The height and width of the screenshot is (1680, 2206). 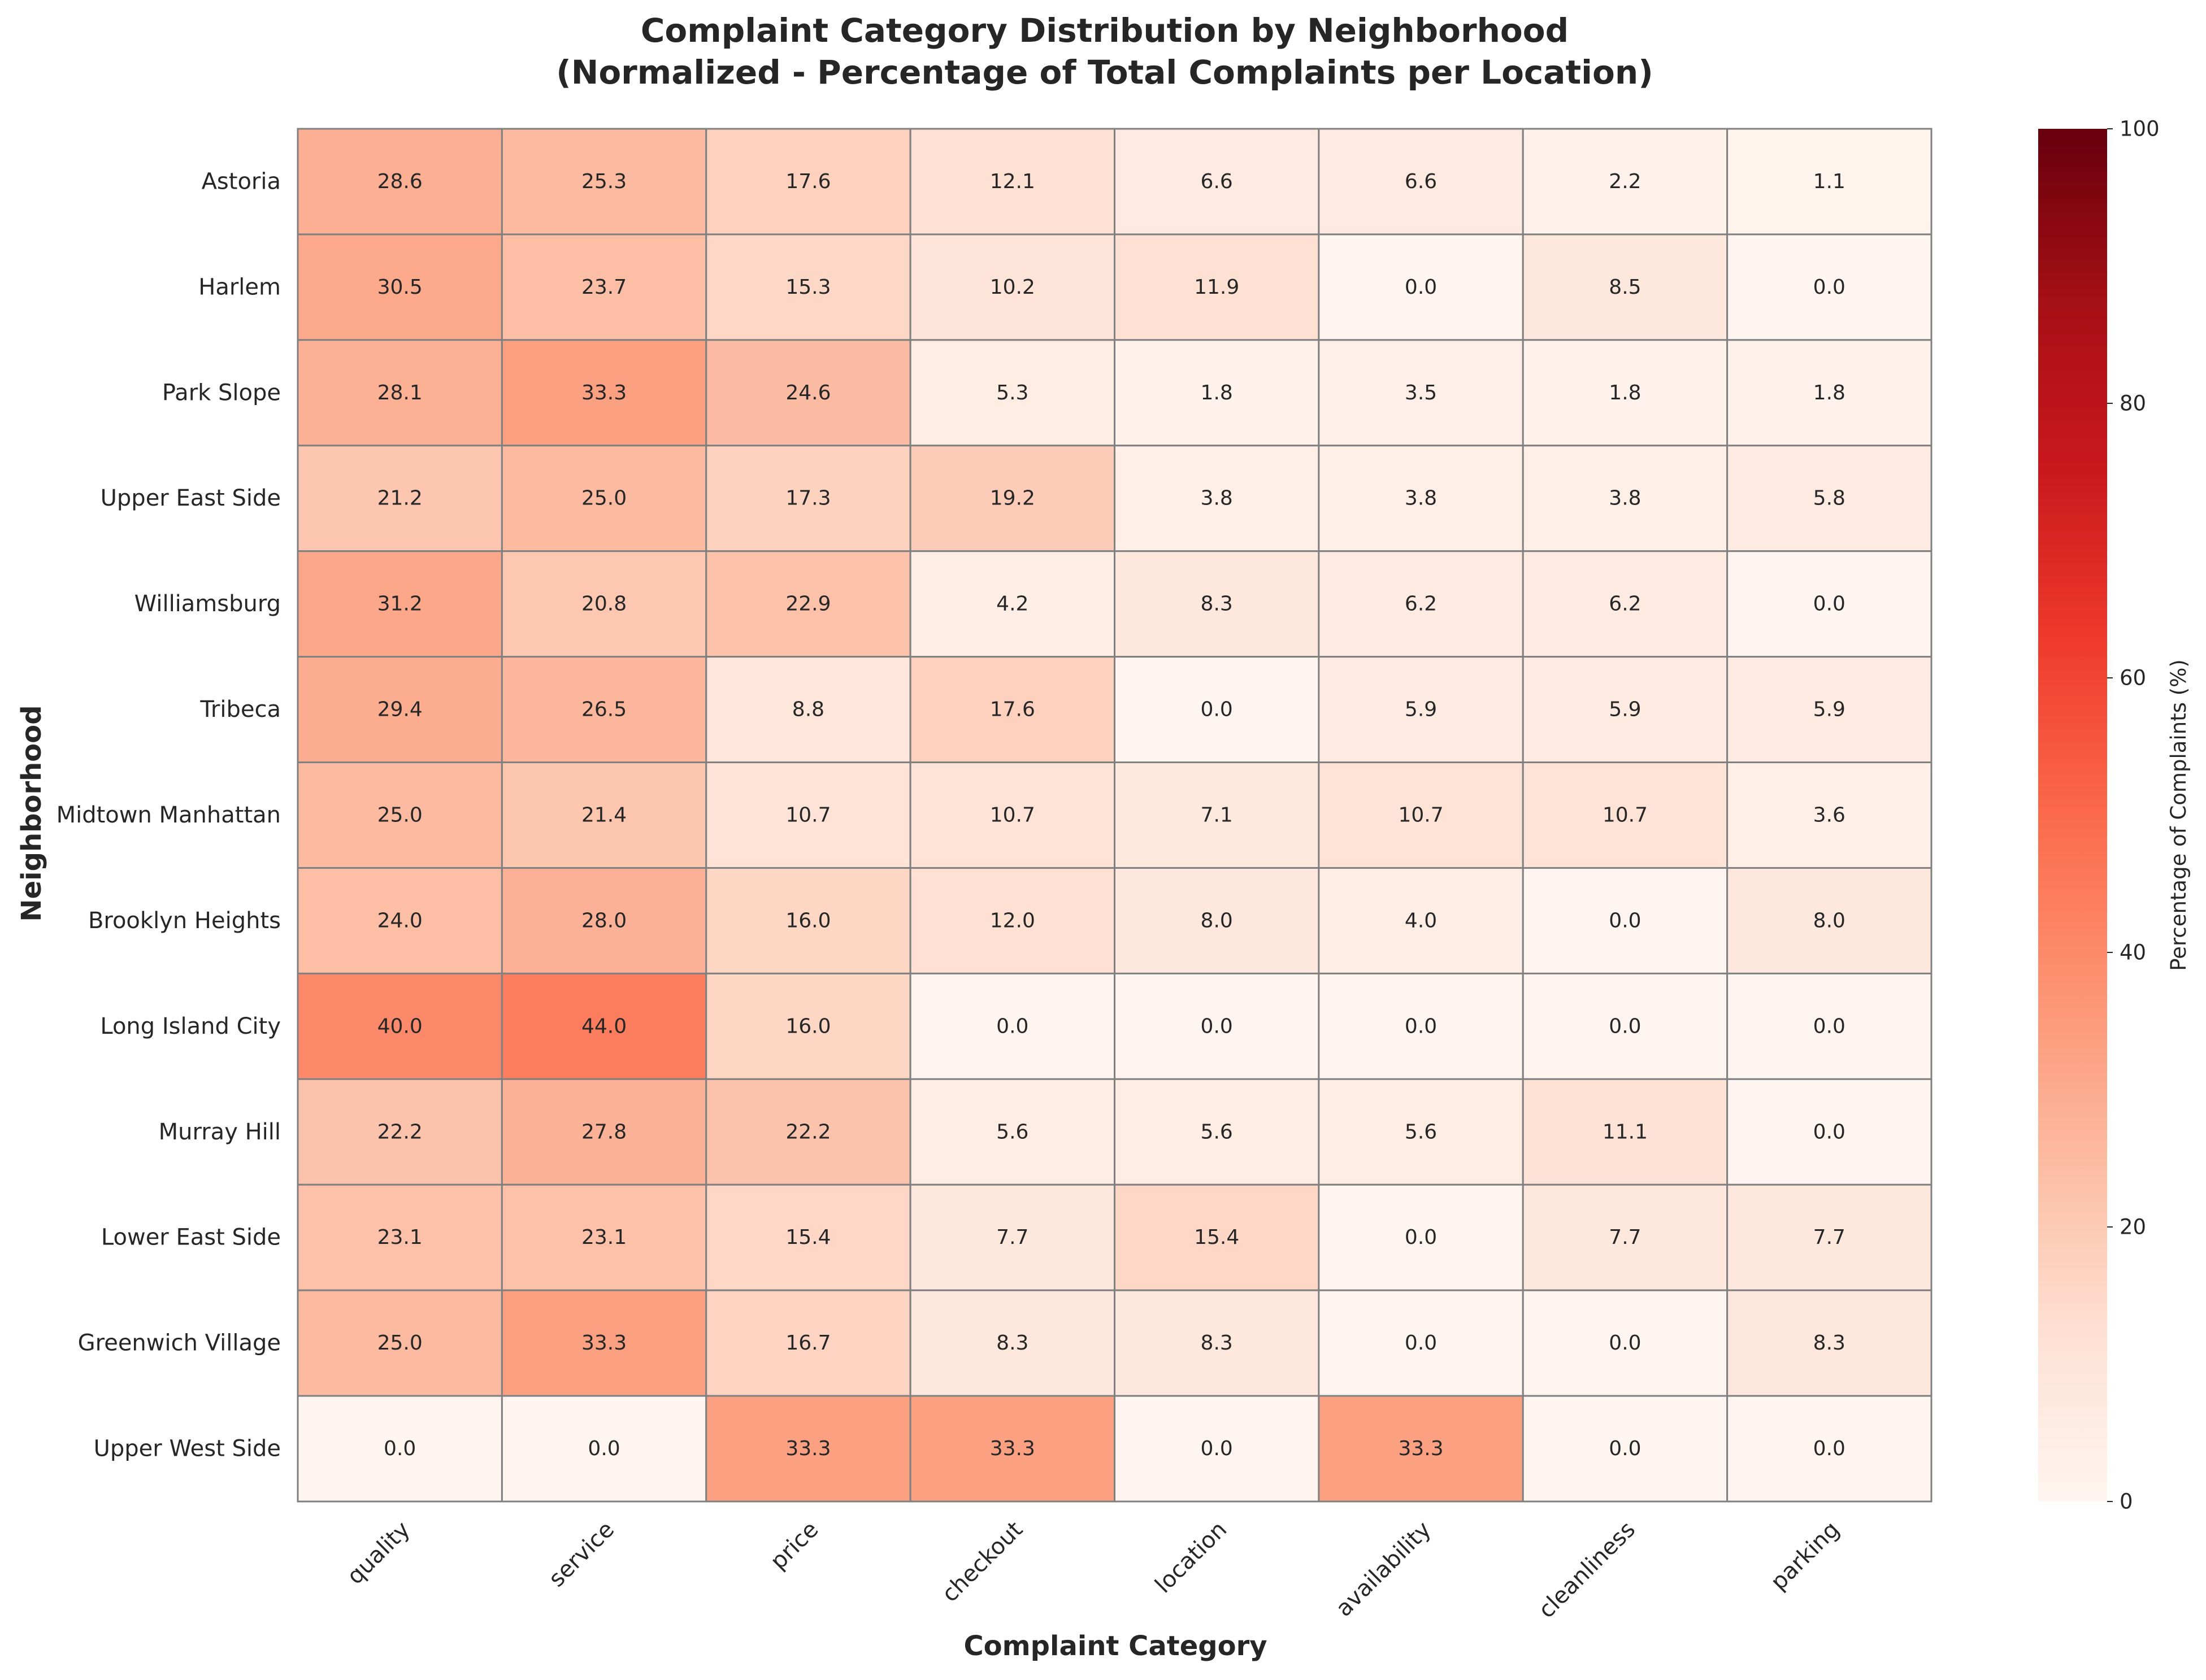 I want to click on cell-value-label: 17.3, so click(x=808, y=498).